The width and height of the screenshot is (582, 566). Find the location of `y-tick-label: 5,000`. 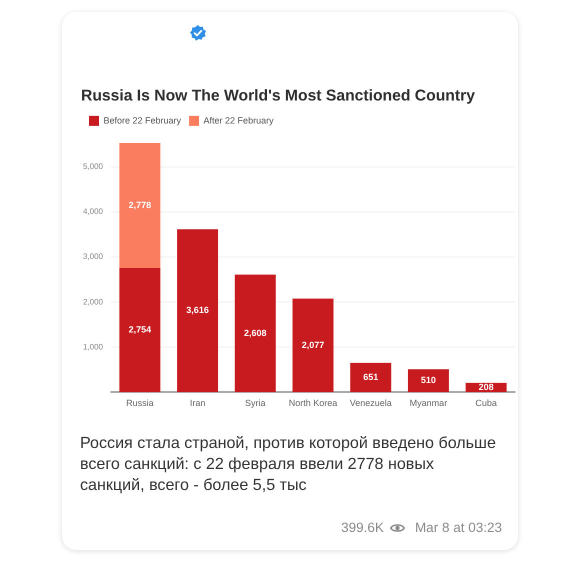

y-tick-label: 5,000 is located at coordinates (93, 167).